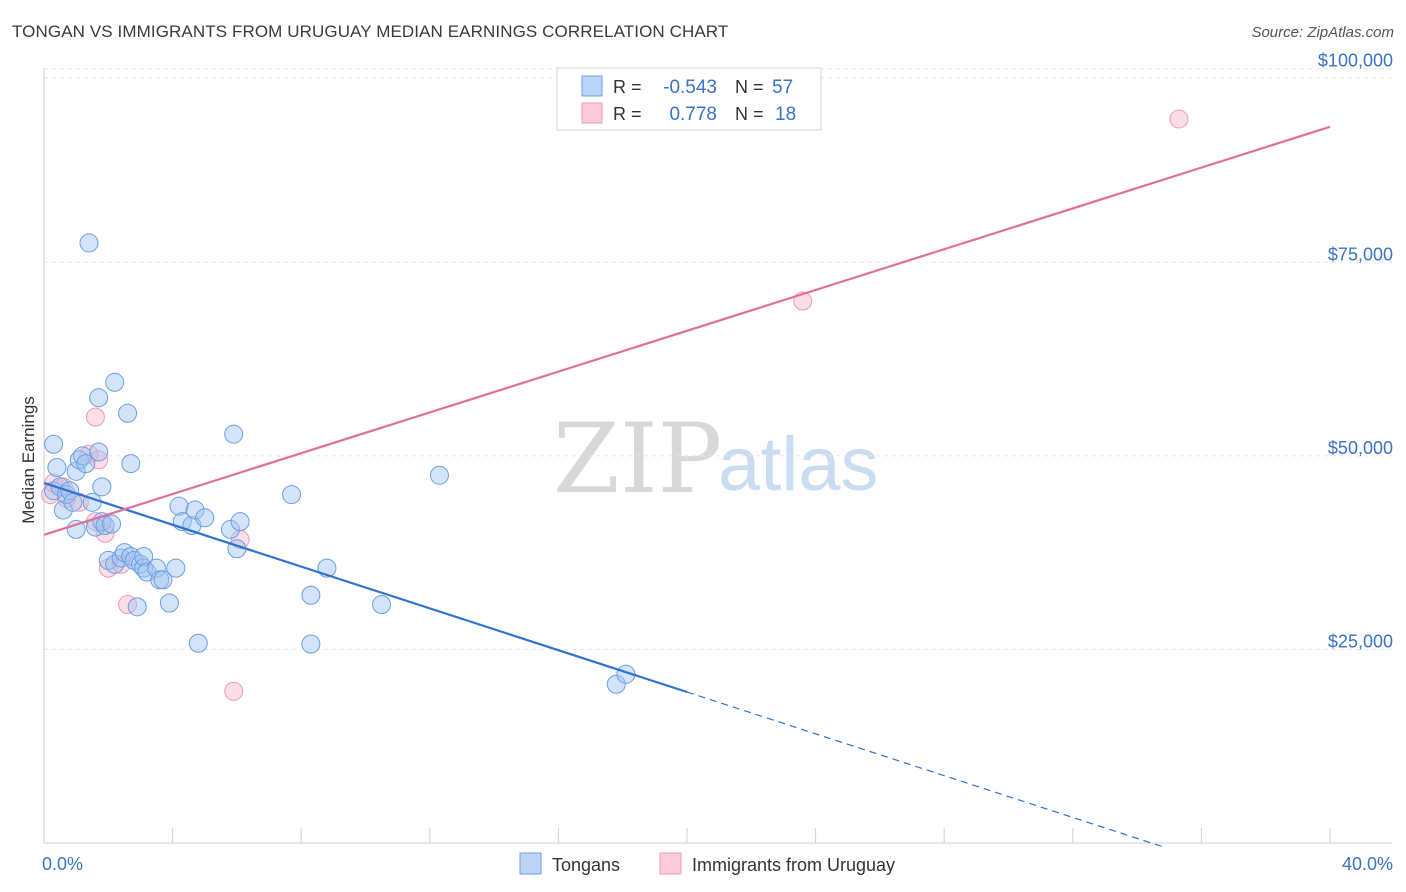 The width and height of the screenshot is (1406, 892). I want to click on legend-r-value-1: 0.778, so click(693, 114).